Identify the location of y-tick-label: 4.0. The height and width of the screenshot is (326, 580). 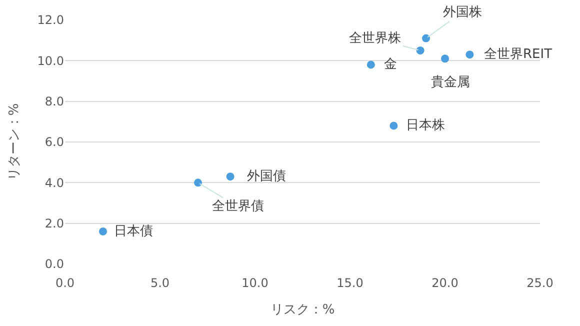
(54, 183).